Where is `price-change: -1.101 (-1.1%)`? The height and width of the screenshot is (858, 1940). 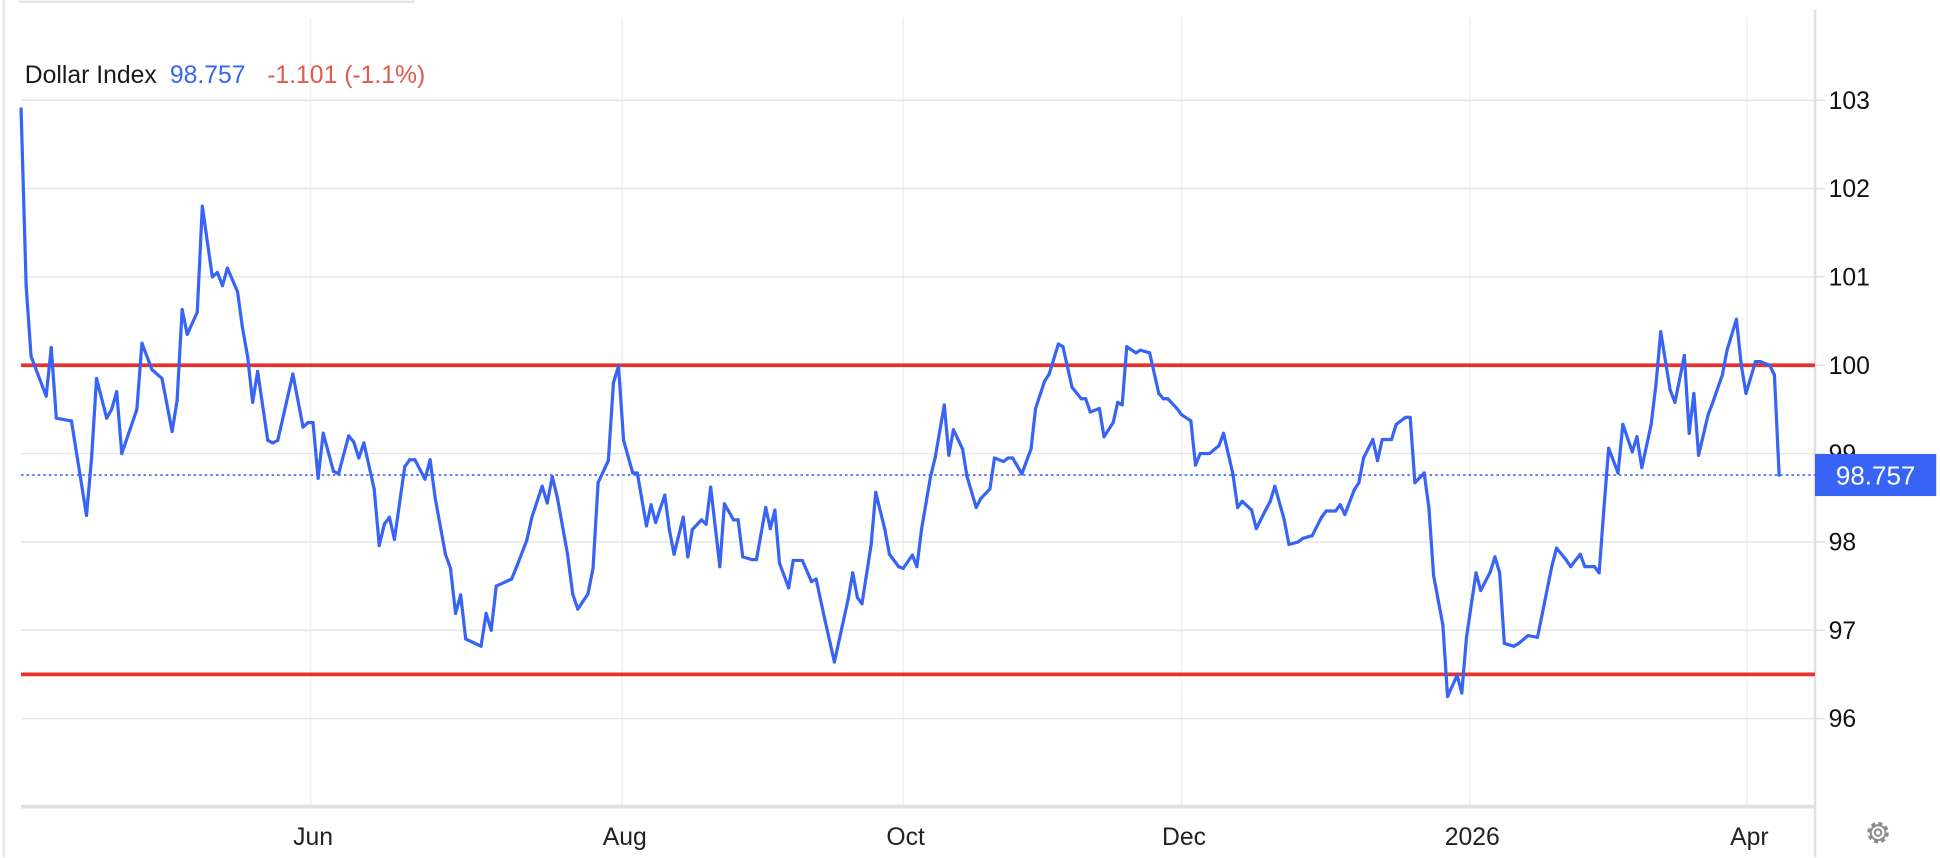
price-change: -1.101 (-1.1%) is located at coordinates (346, 75).